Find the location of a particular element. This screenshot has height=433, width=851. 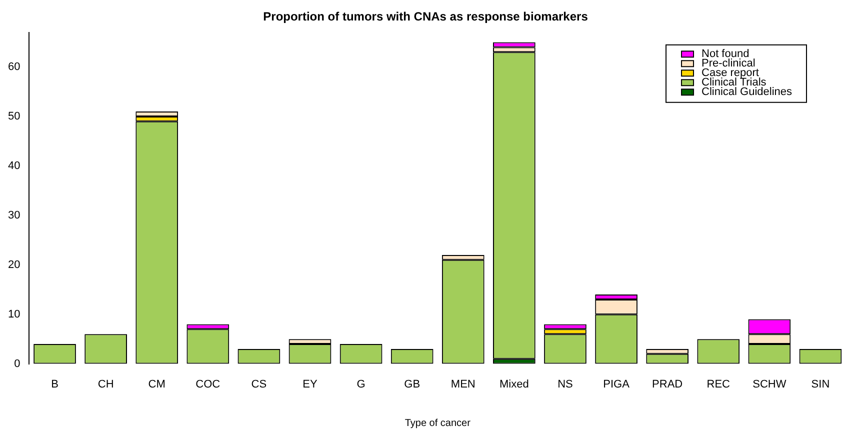

x-tick-label: NS is located at coordinates (565, 384).